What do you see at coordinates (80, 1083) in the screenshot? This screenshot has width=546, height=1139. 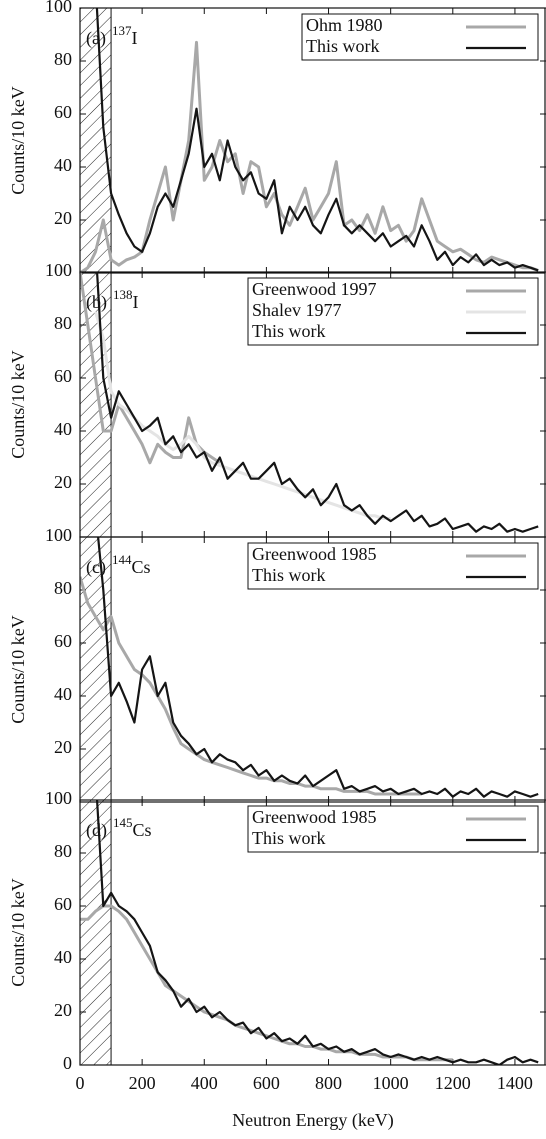 I see `x-tick-label: 0` at bounding box center [80, 1083].